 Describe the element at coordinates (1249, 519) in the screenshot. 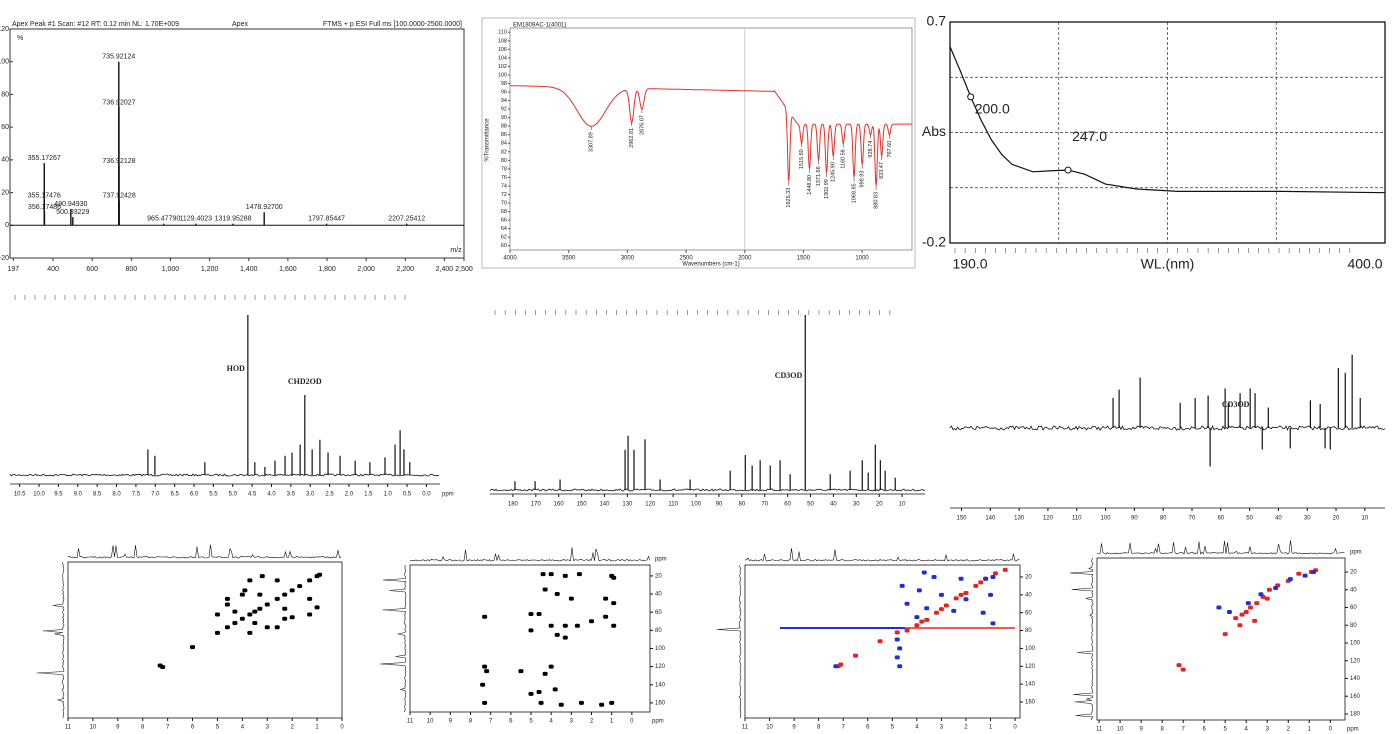

I see `nmr-x-tick-label: 50` at that location.